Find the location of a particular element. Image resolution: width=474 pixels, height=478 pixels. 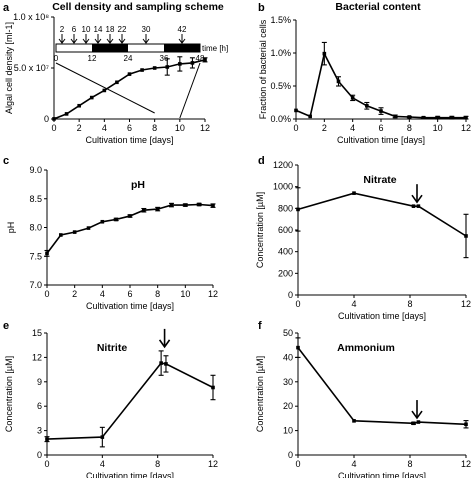

y-tick-label: 7.0 is located at coordinates (35, 285).